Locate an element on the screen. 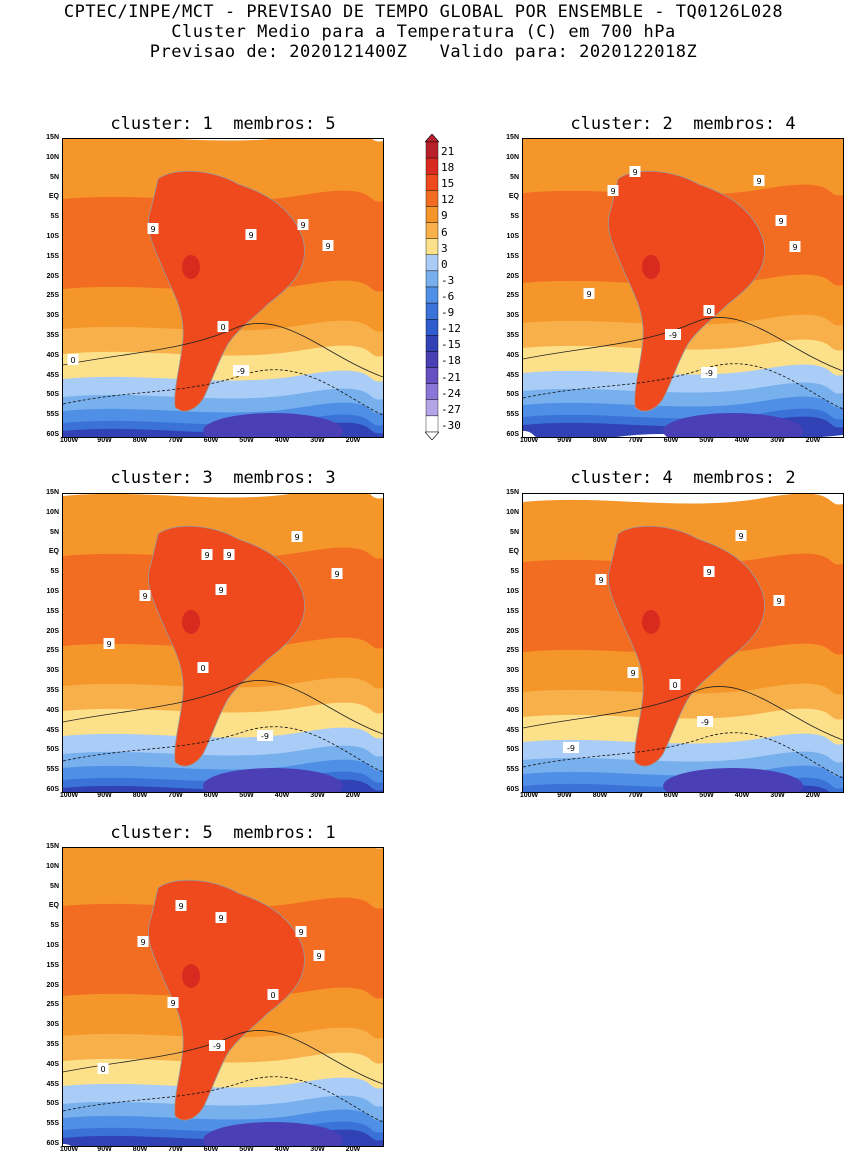  lat-tick-label: 55S is located at coordinates (52, 770).